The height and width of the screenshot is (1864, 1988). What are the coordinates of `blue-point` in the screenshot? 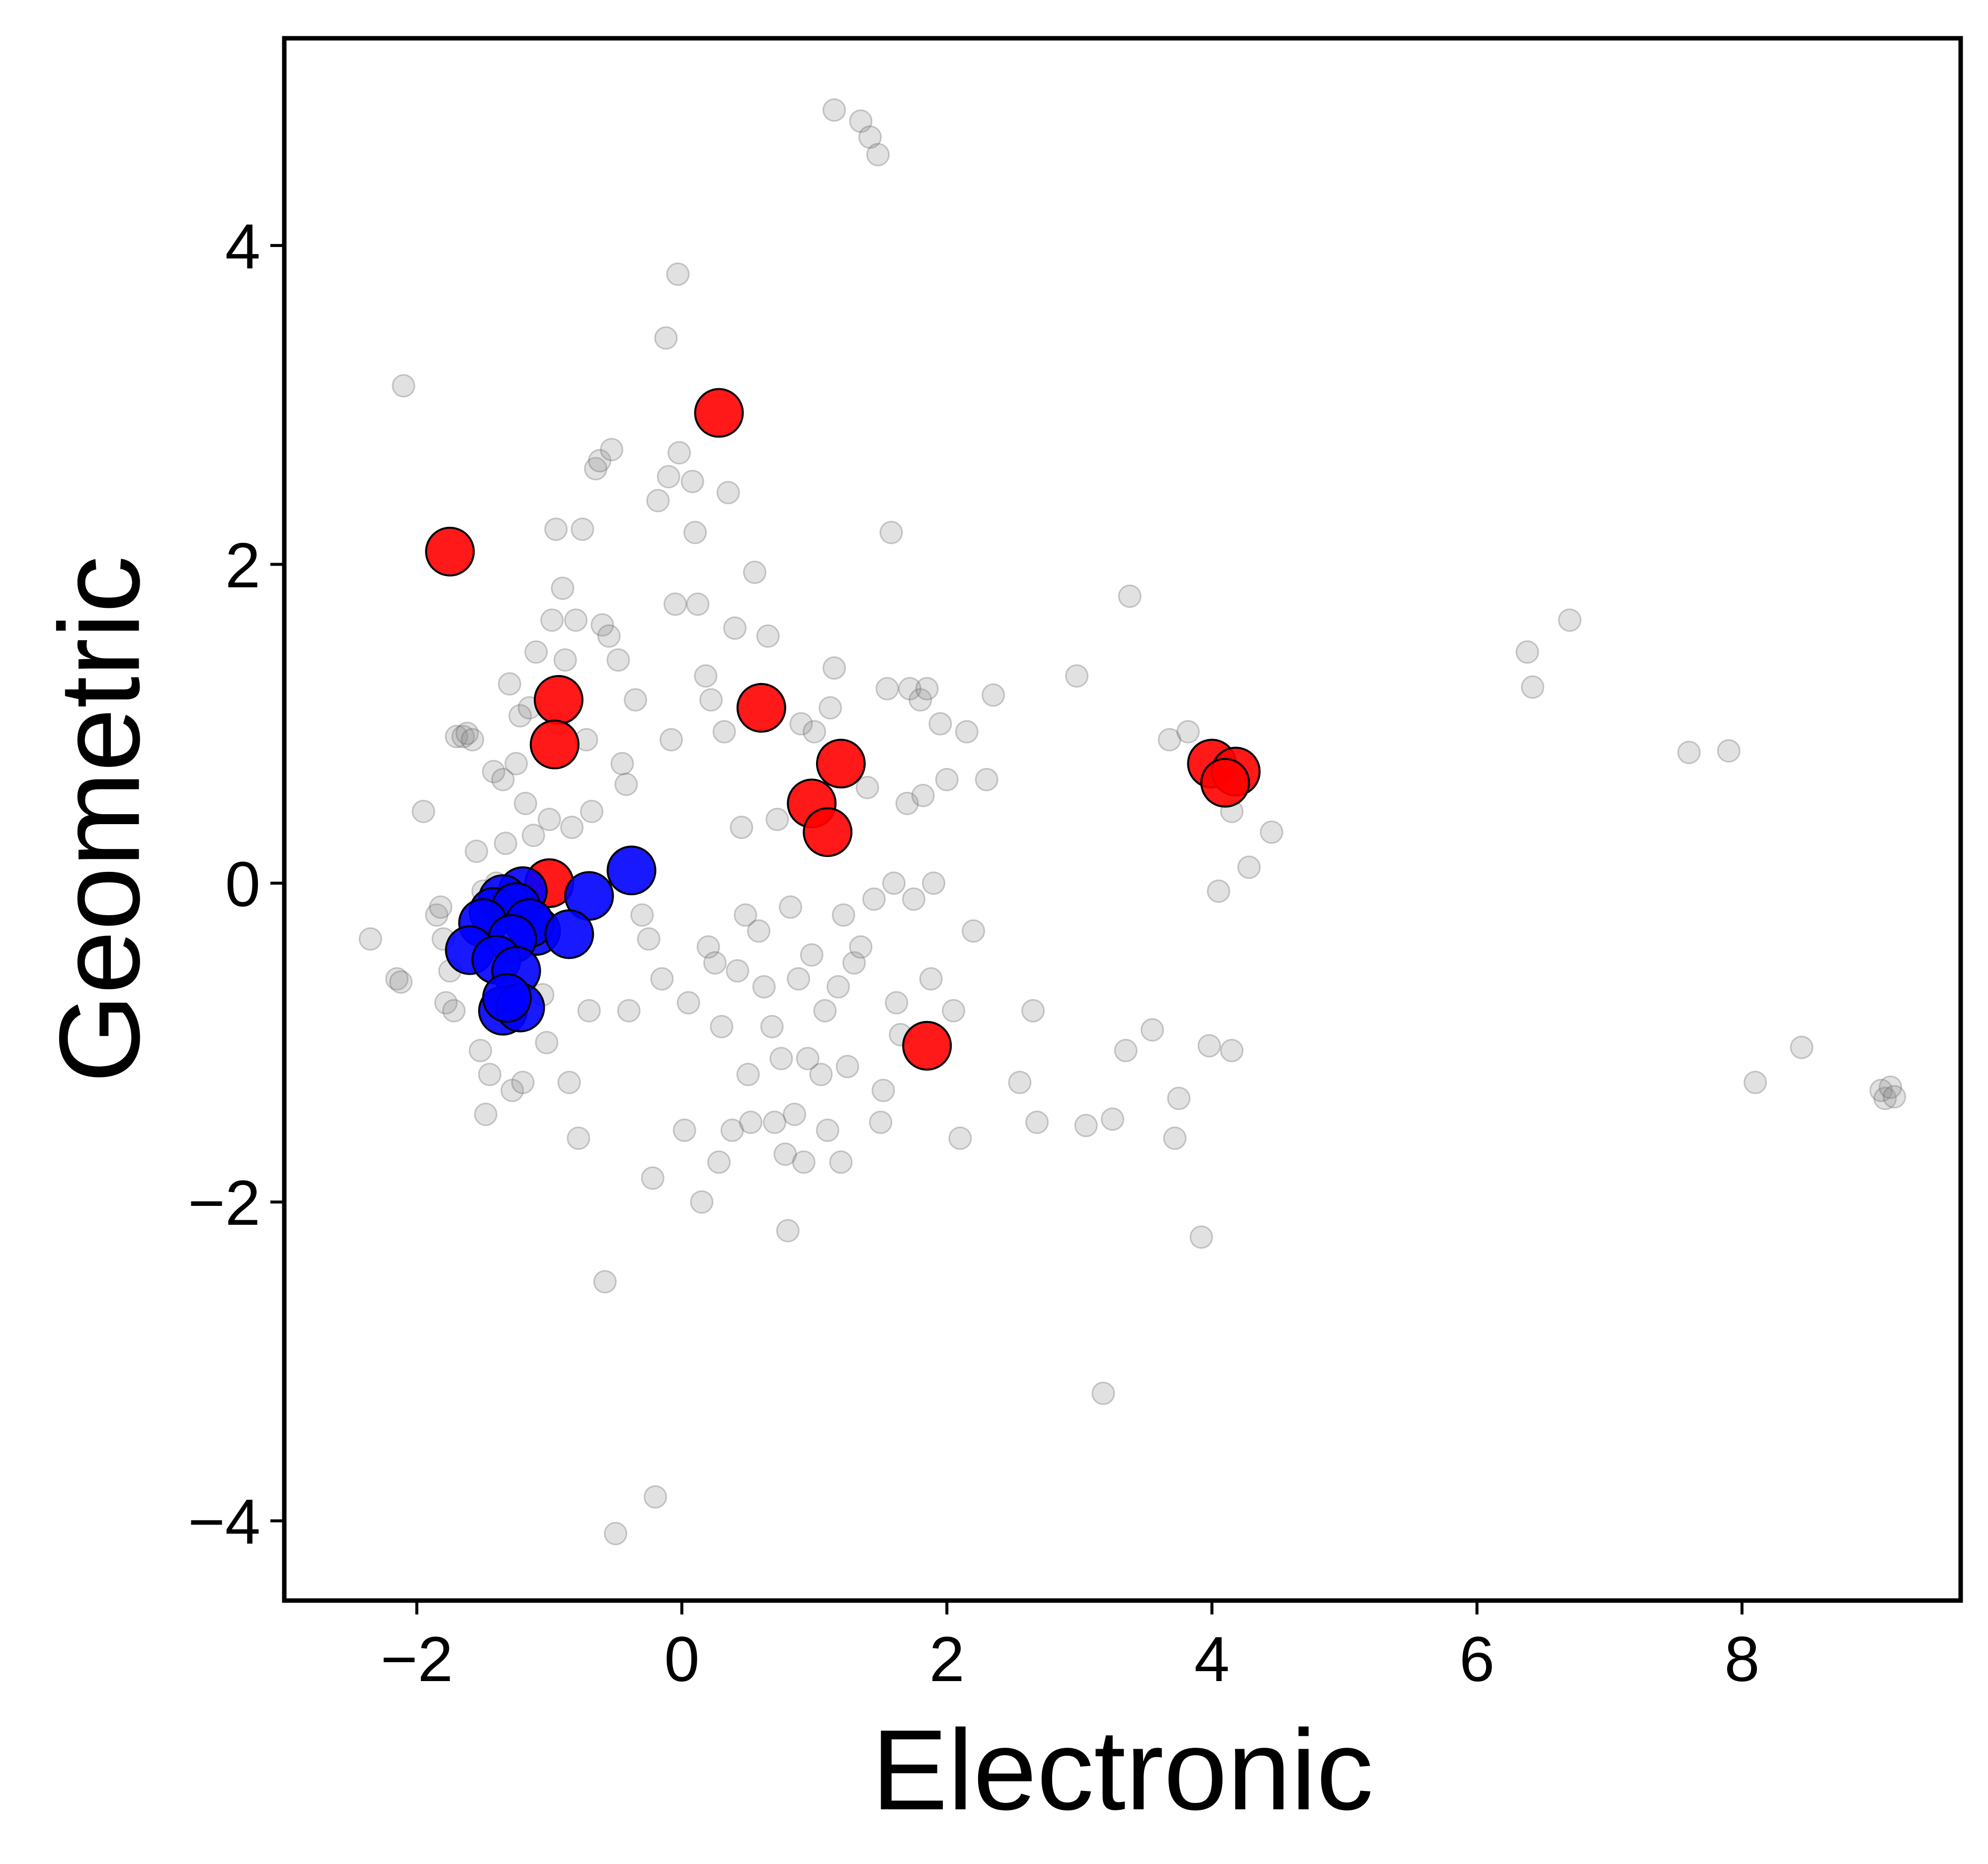 It's located at (569, 934).